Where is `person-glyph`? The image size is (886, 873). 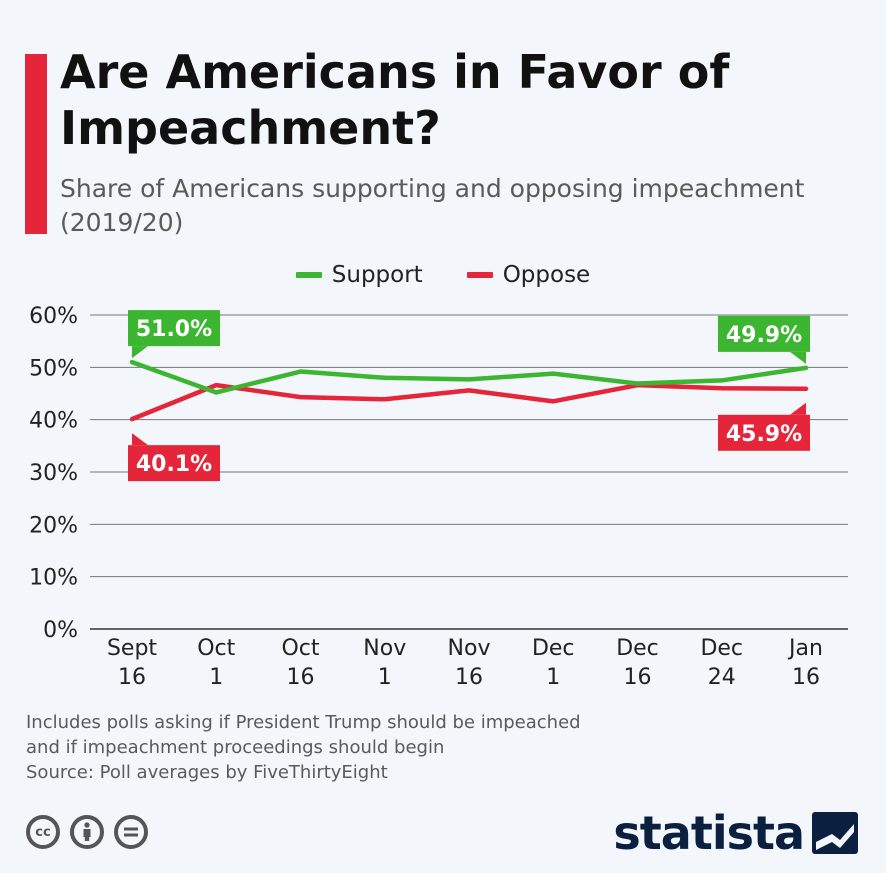
person-glyph is located at coordinates (87, 831).